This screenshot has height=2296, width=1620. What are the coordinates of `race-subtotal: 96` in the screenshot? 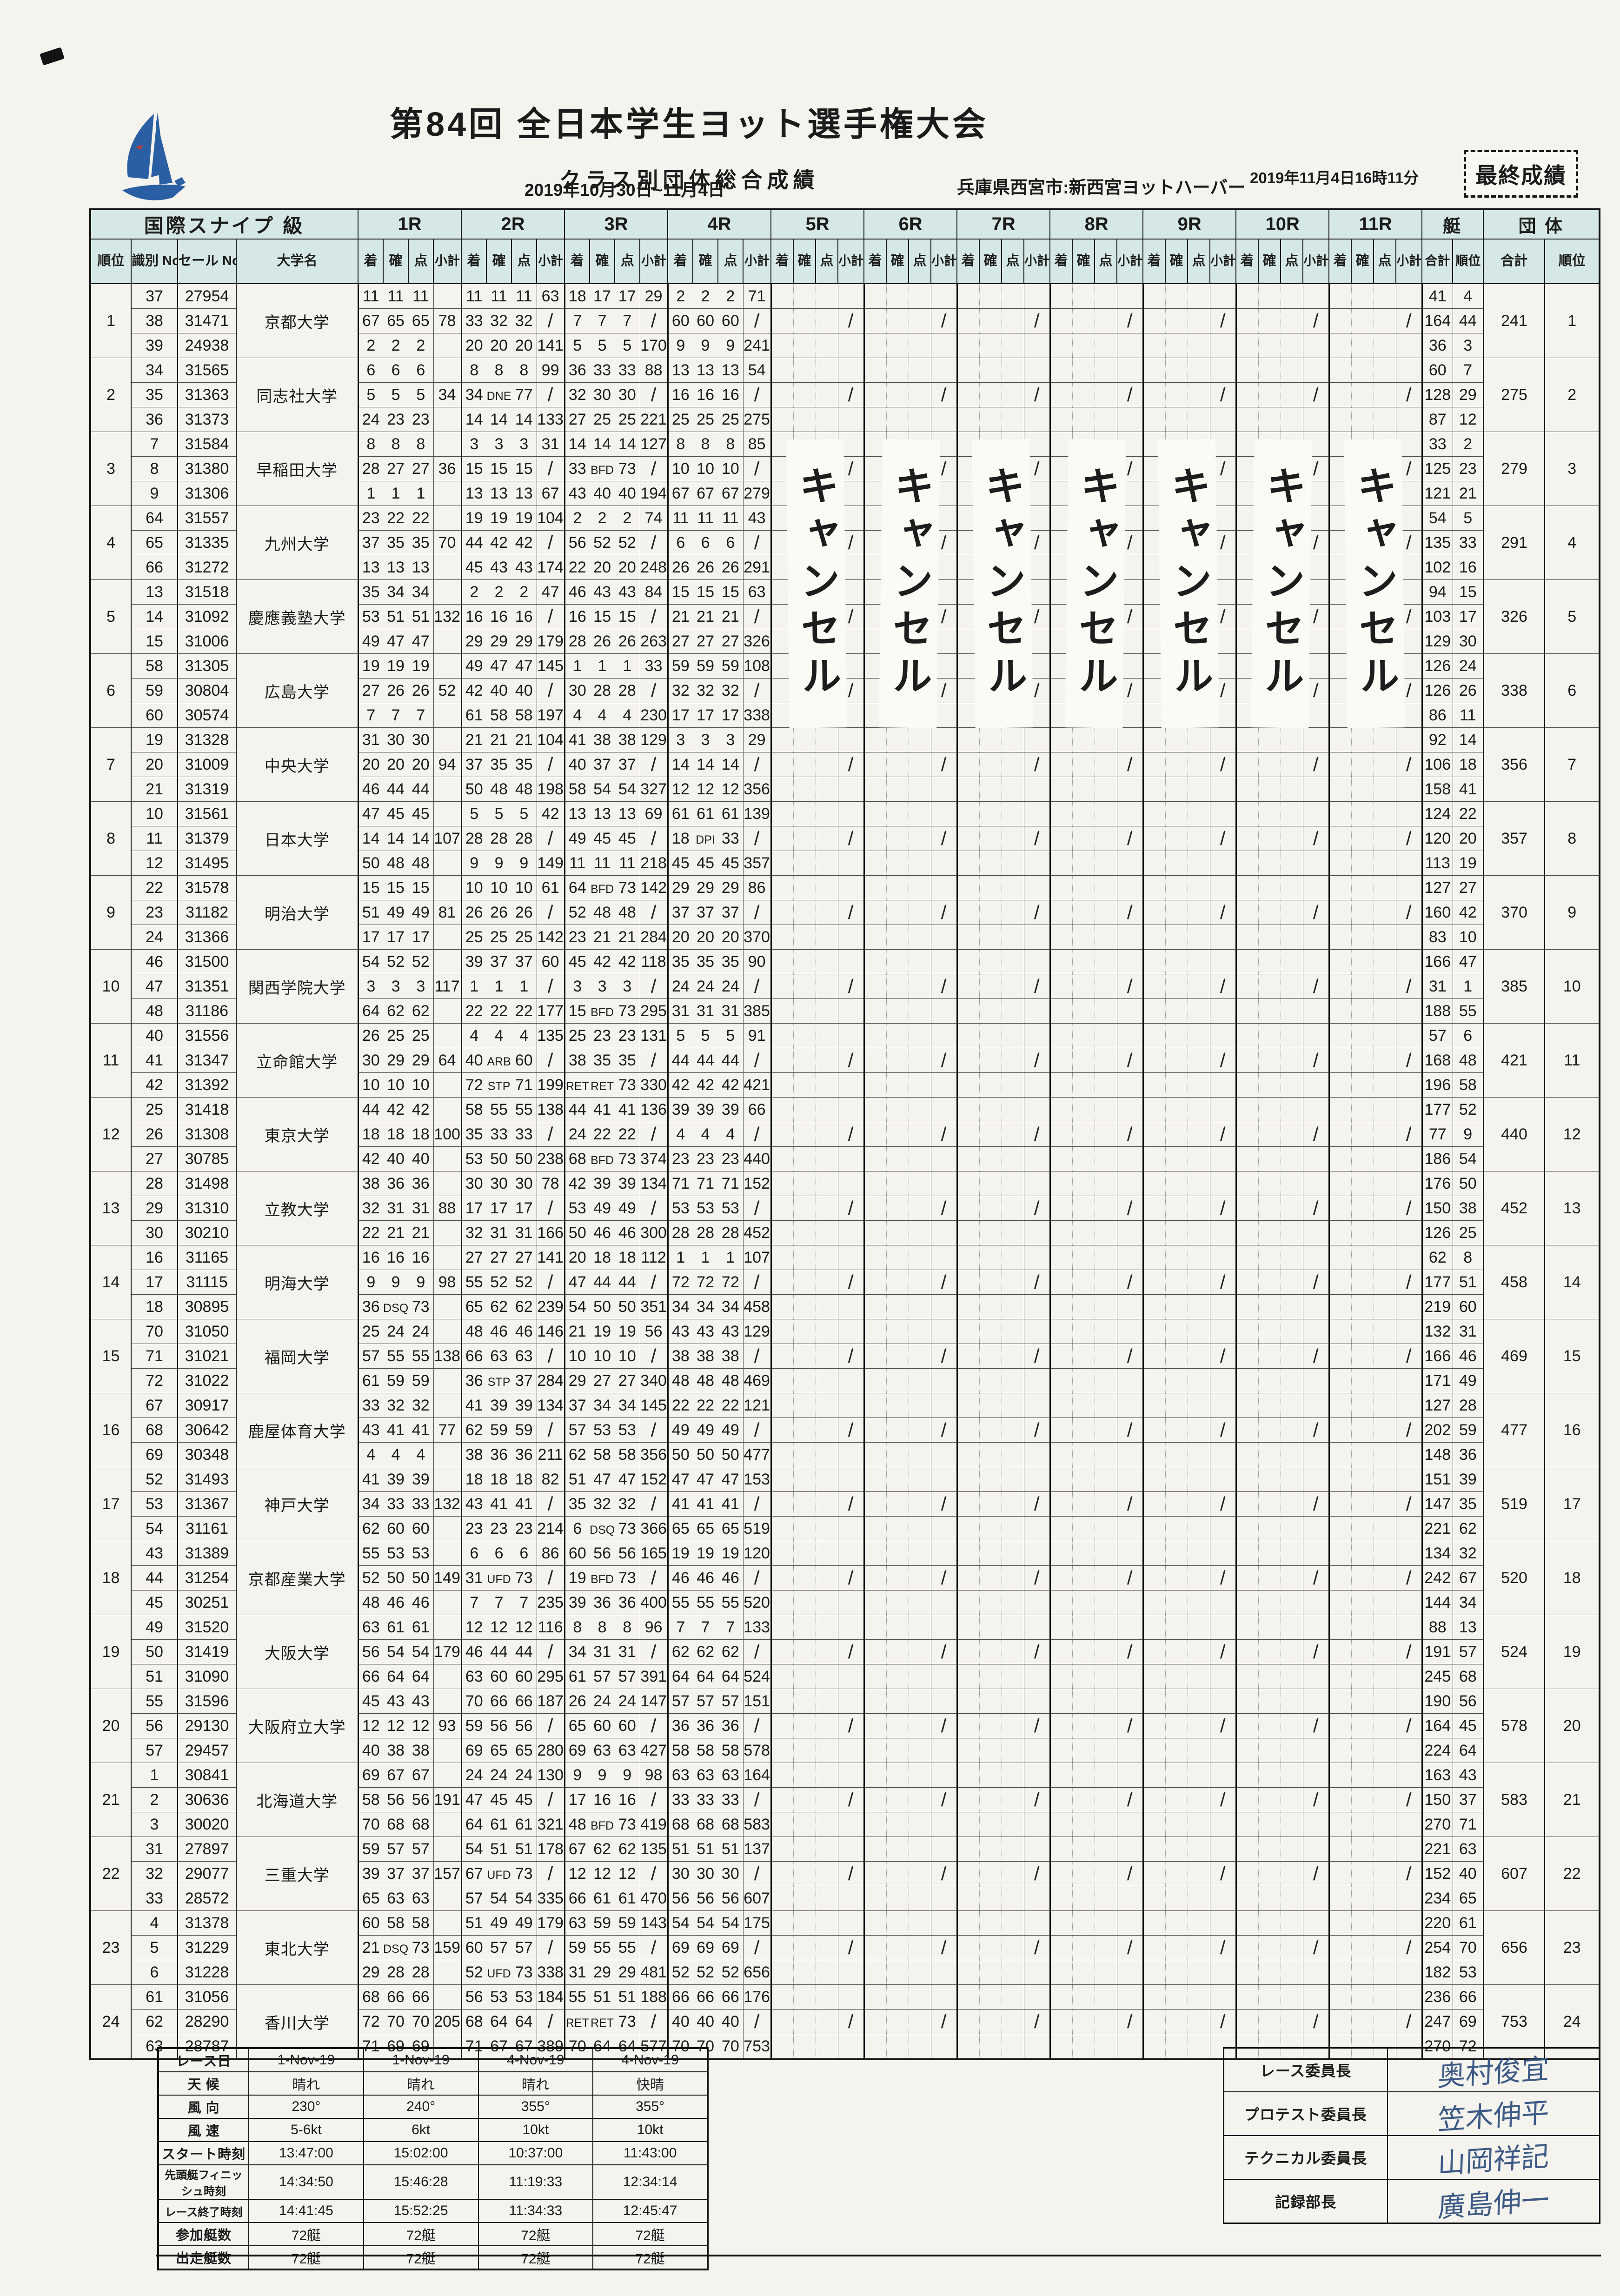 It's located at (653, 1628).